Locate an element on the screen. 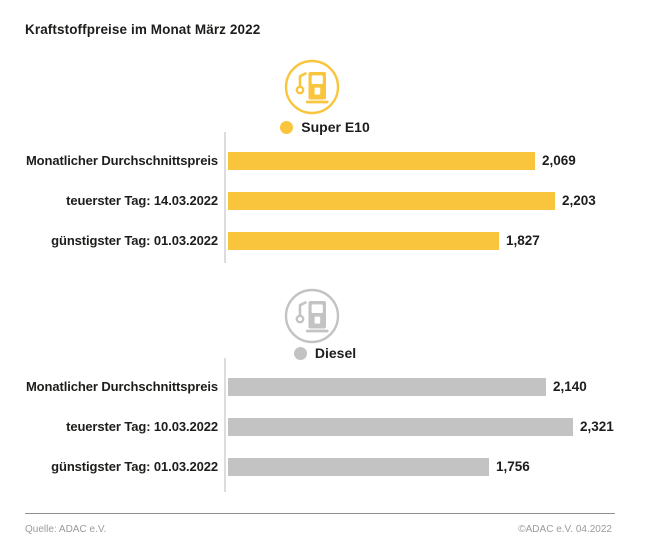 The image size is (650, 560). legend-super-e10: Super E10 is located at coordinates (325, 127).